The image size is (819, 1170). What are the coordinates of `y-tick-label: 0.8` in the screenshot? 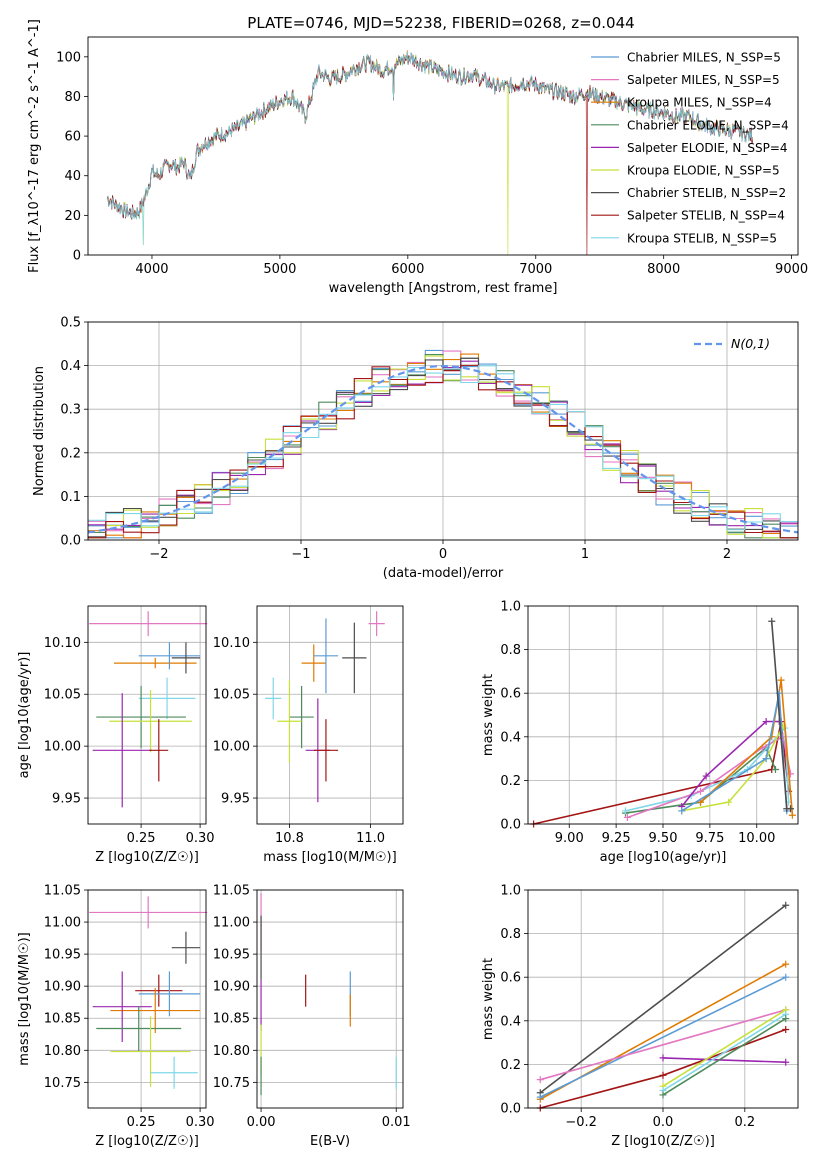 It's located at (510, 650).